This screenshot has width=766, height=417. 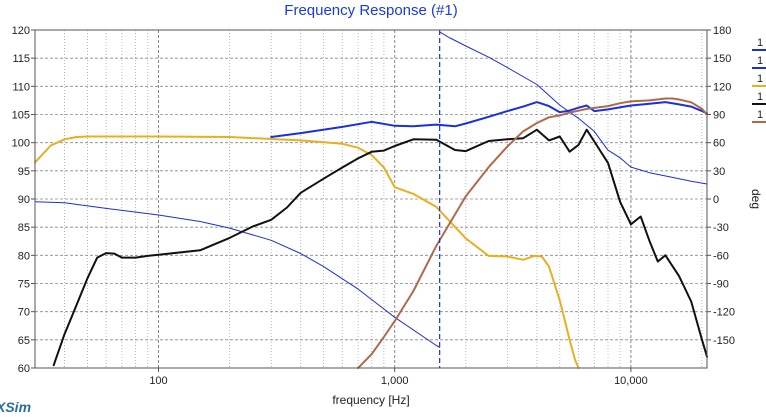 I want to click on y2-tick-label: 30, so click(x=719, y=172).